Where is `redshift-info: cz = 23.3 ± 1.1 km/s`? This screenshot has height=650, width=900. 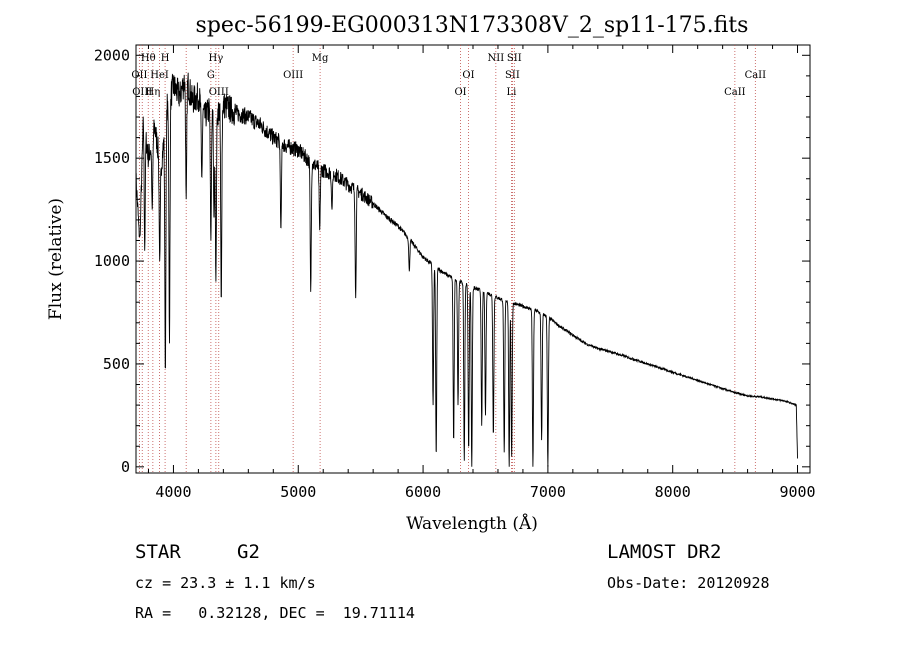 redshift-info: cz = 23.3 ± 1.1 km/s is located at coordinates (225, 583).